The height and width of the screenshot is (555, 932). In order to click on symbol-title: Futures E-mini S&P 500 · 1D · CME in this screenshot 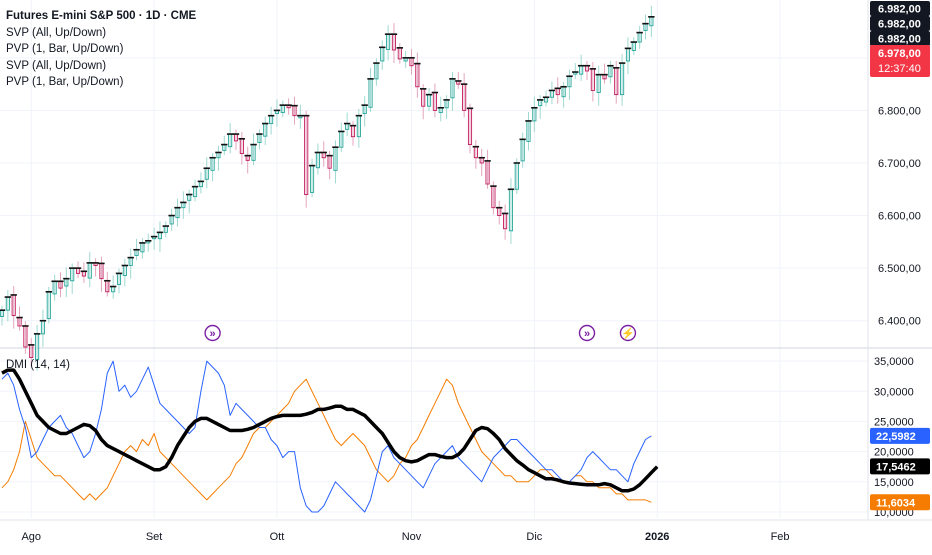, I will do `click(101, 16)`.